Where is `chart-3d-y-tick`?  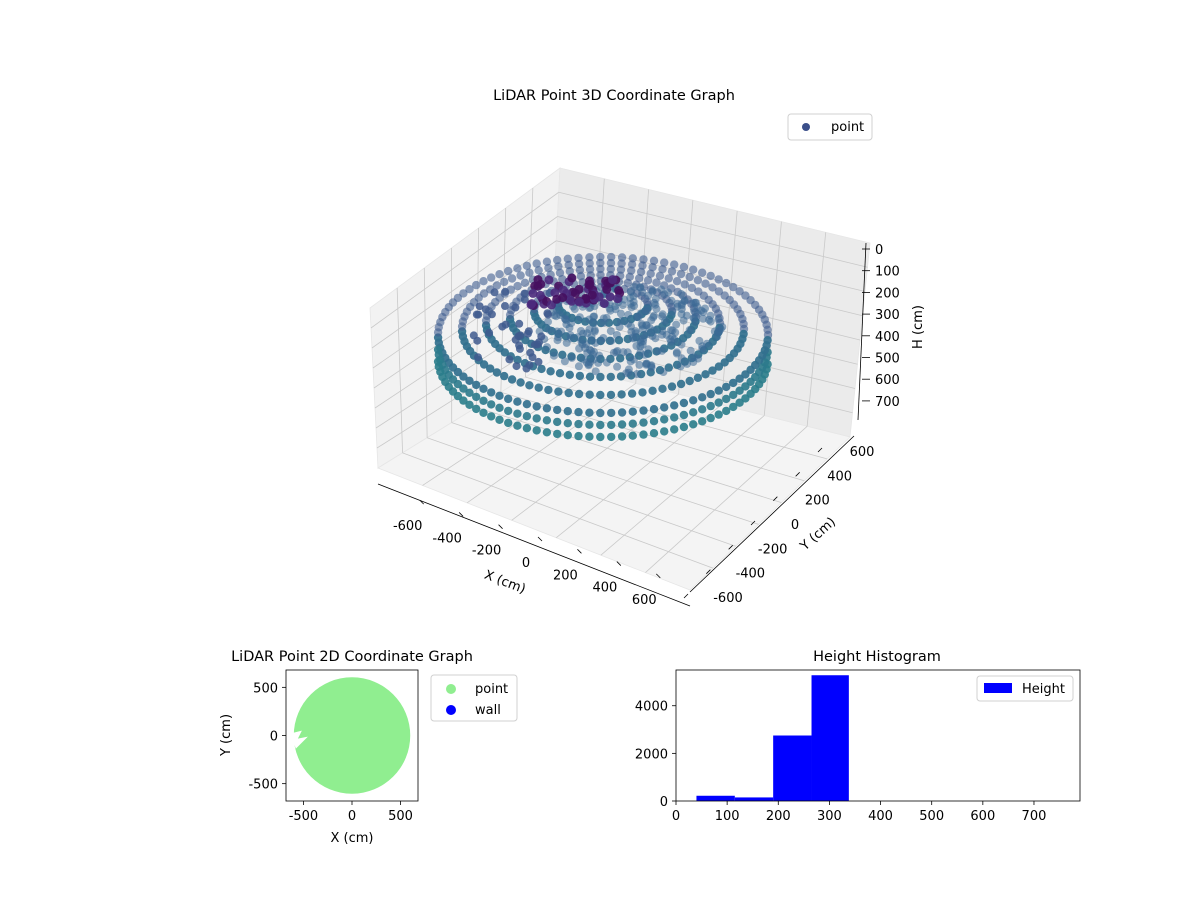 chart-3d-y-tick is located at coordinates (820, 450).